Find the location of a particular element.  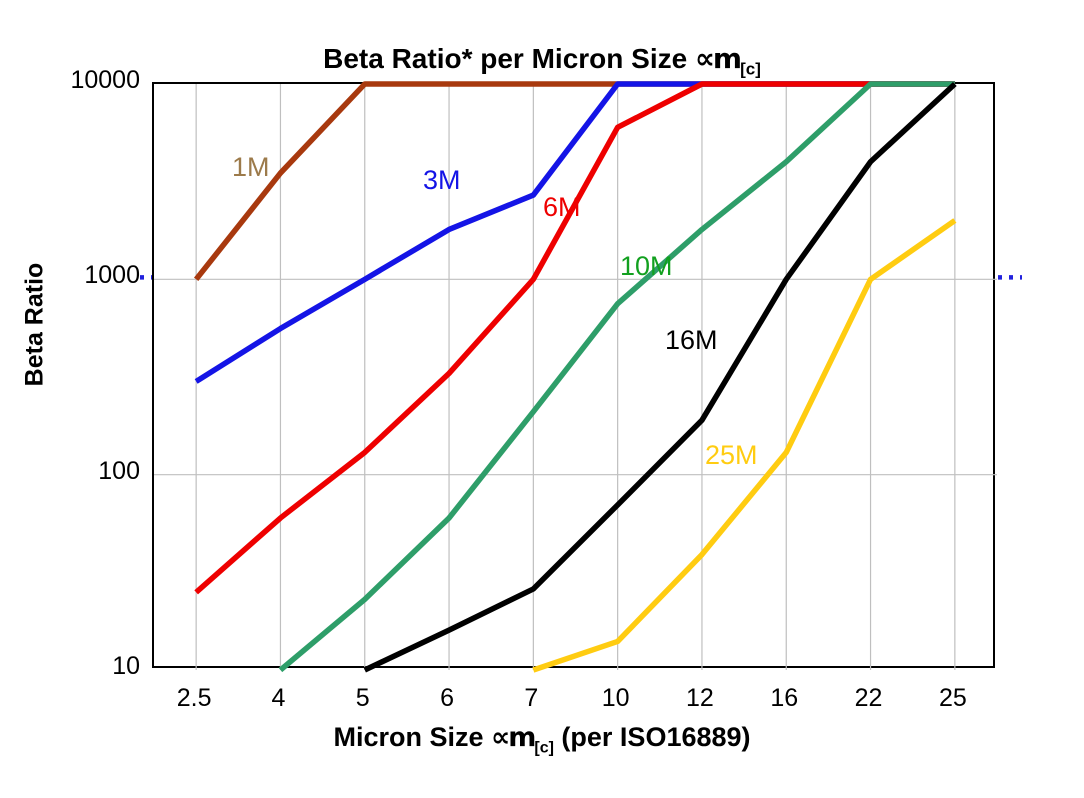

x-tick-label-25: 25 is located at coordinates (952, 698).